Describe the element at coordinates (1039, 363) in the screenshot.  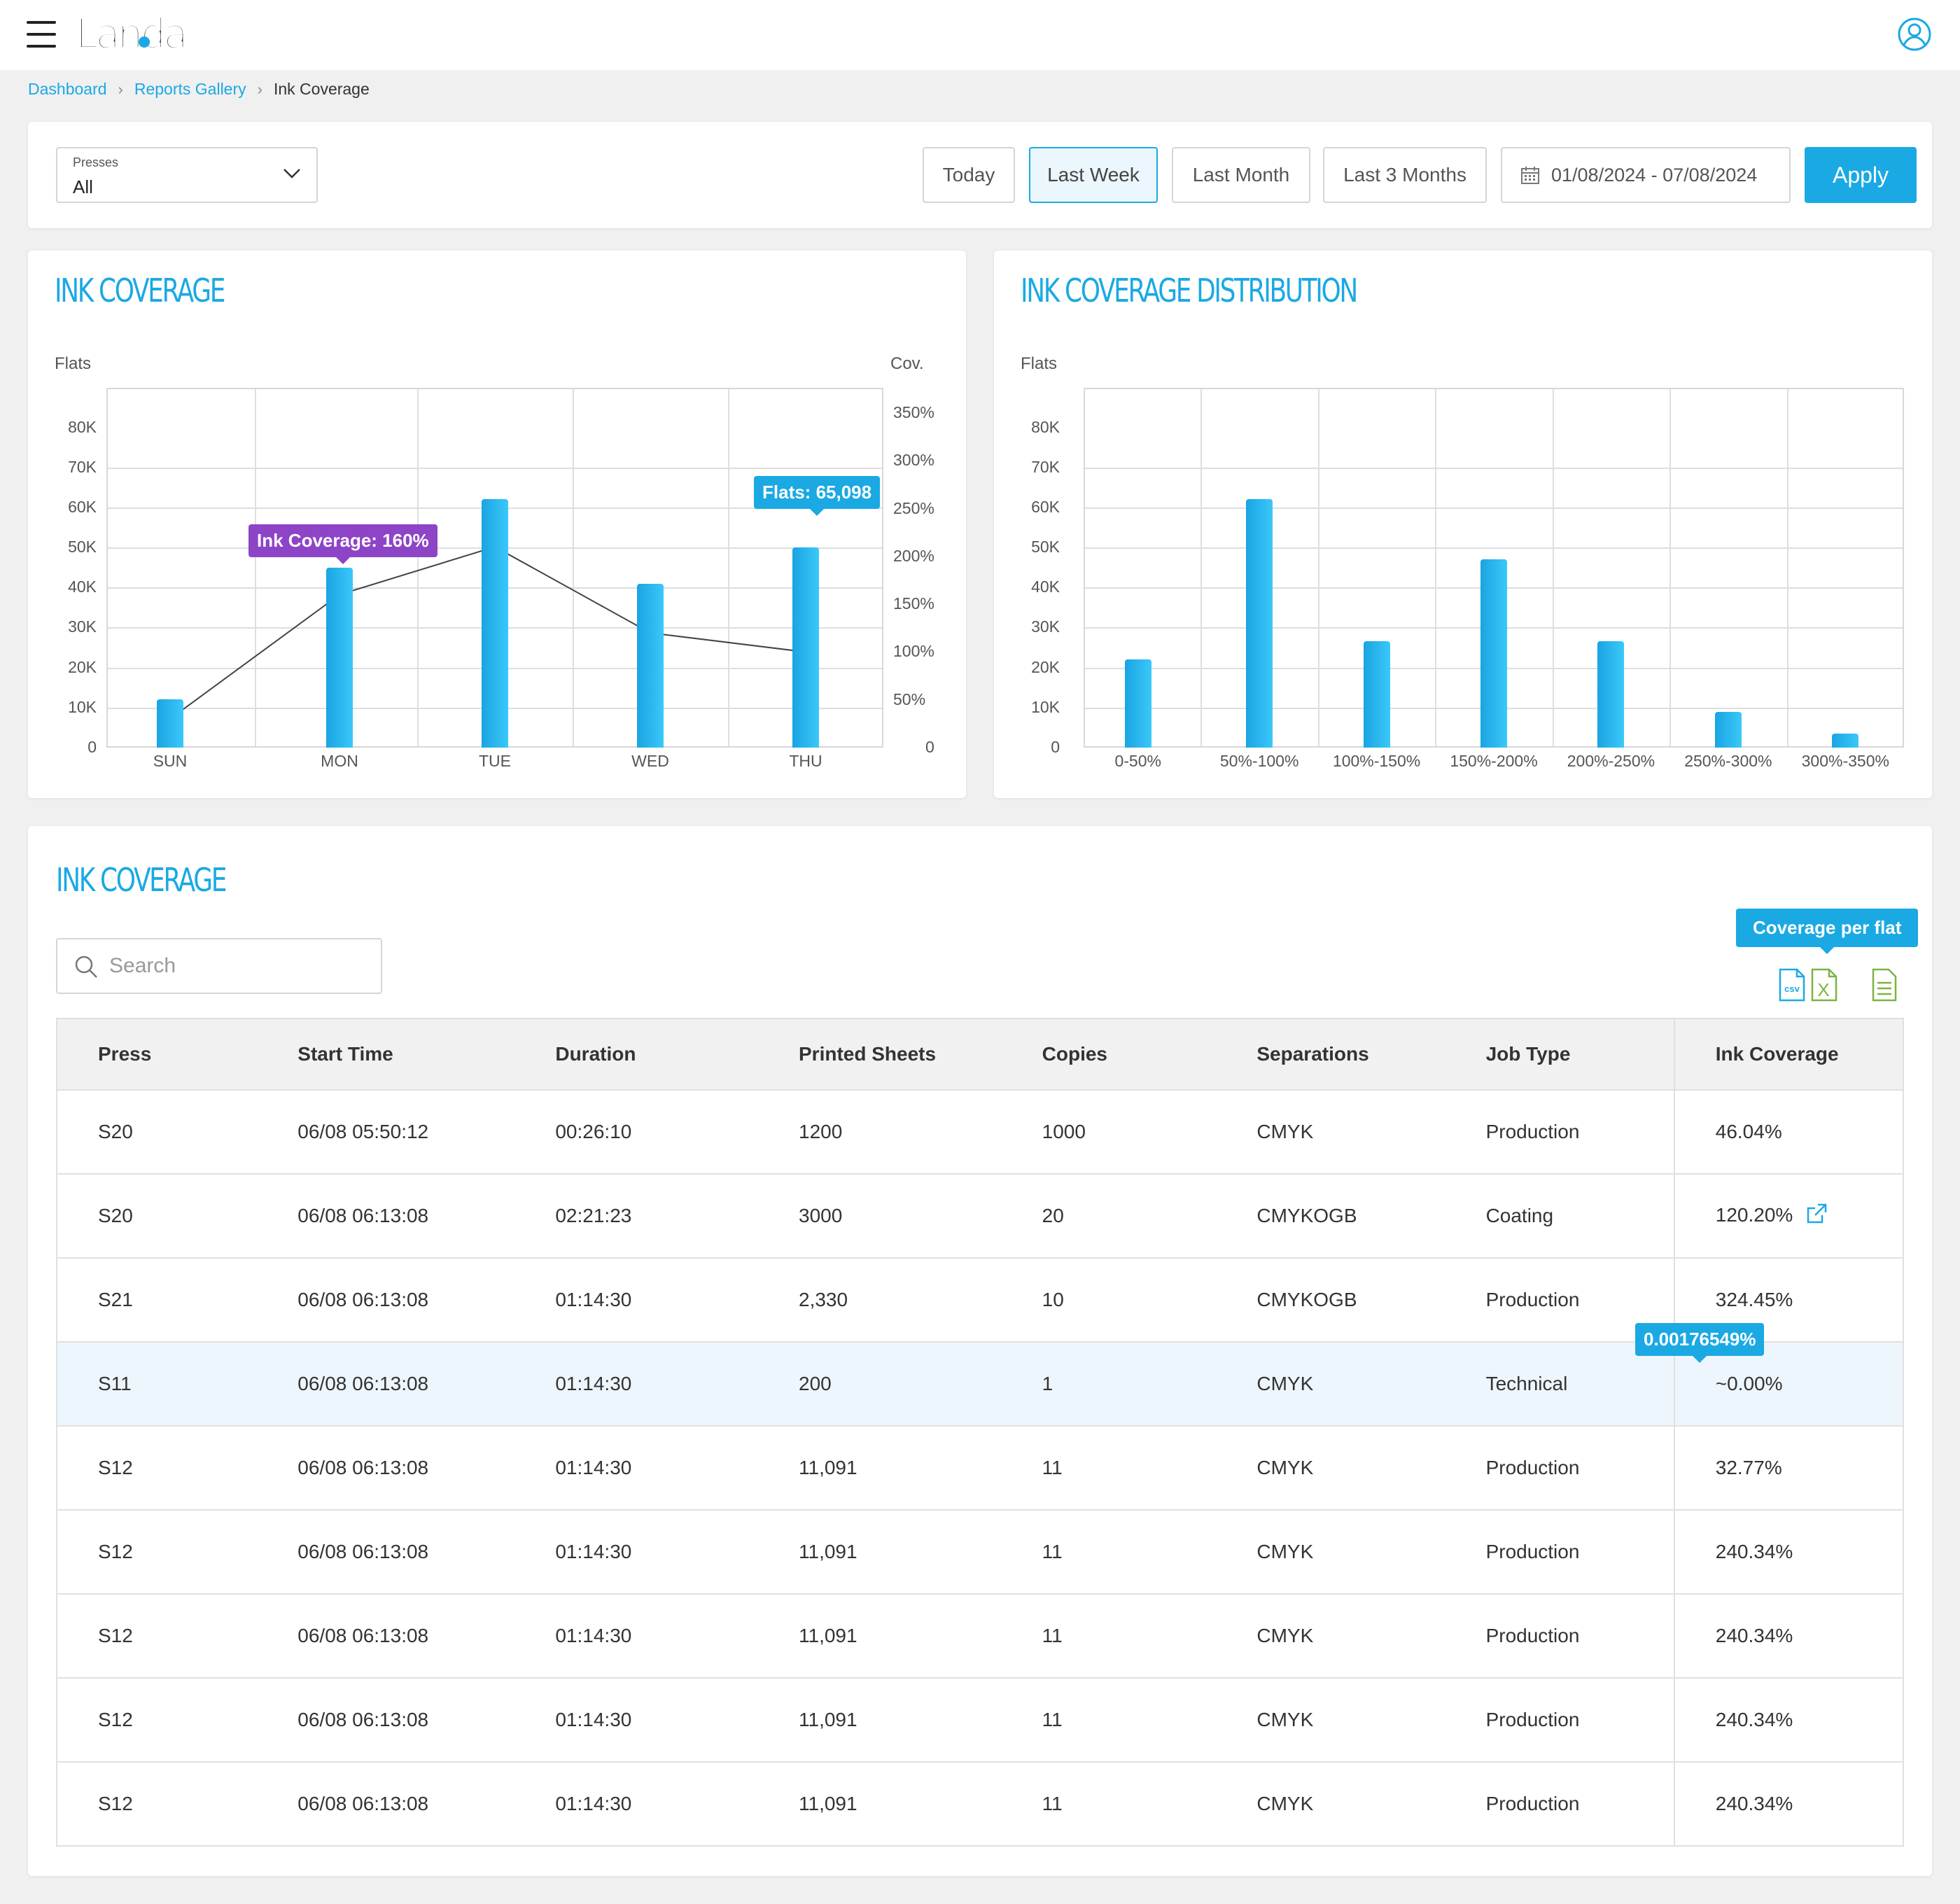
I see `y-axis-label: Flats` at that location.